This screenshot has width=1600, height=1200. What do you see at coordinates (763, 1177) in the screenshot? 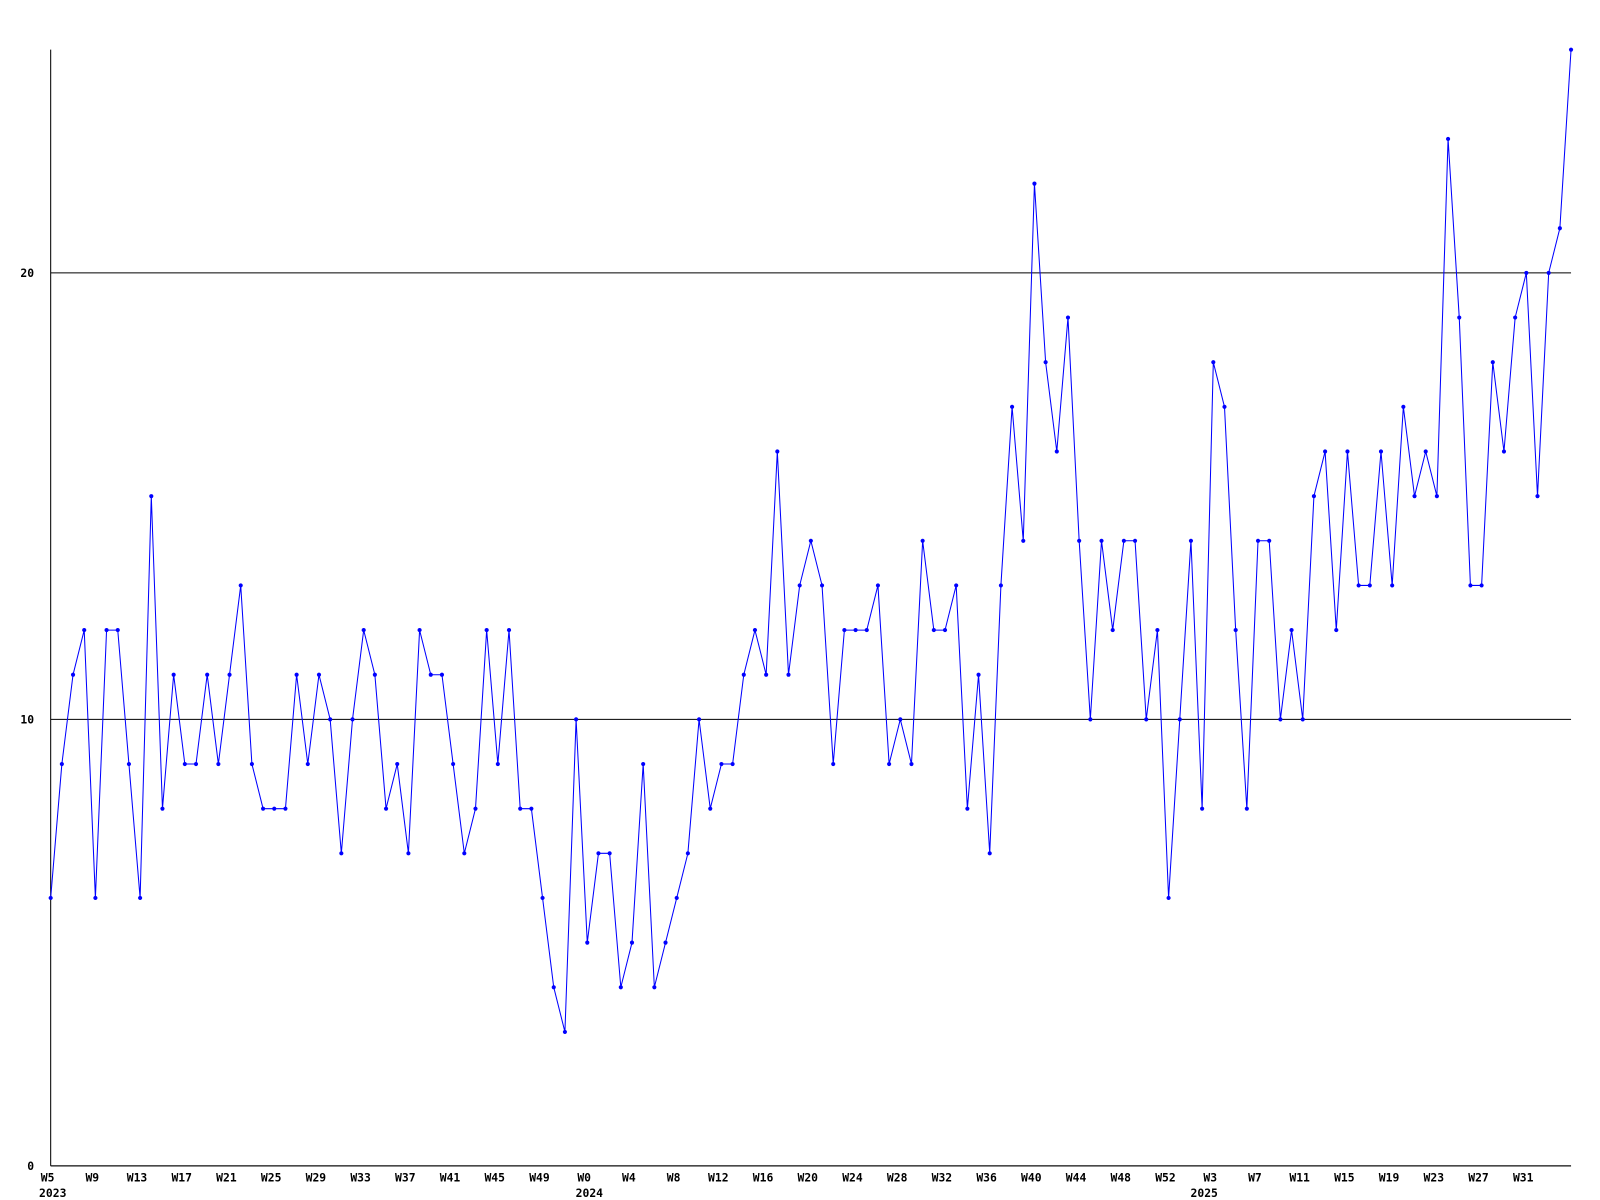
I see `x-tick-label: W16` at bounding box center [763, 1177].